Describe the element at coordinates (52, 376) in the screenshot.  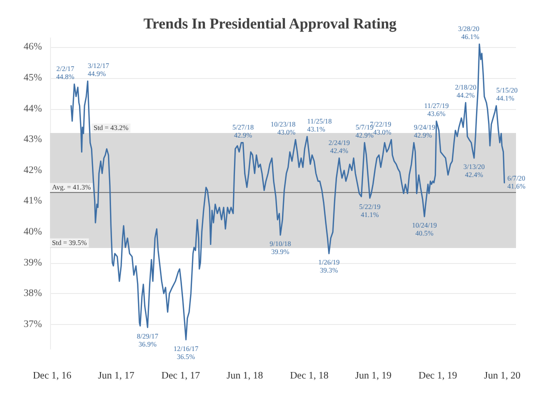
I see `x-tick-label: Dec 1, 16` at that location.